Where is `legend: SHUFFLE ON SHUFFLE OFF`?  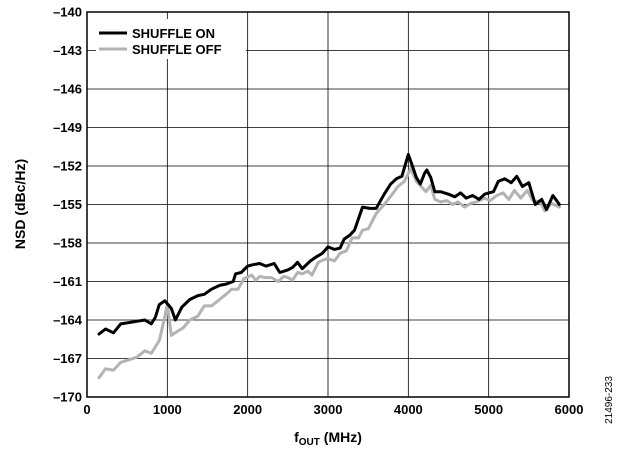 legend: SHUFFLE ON SHUFFLE OFF is located at coordinates (171, 39).